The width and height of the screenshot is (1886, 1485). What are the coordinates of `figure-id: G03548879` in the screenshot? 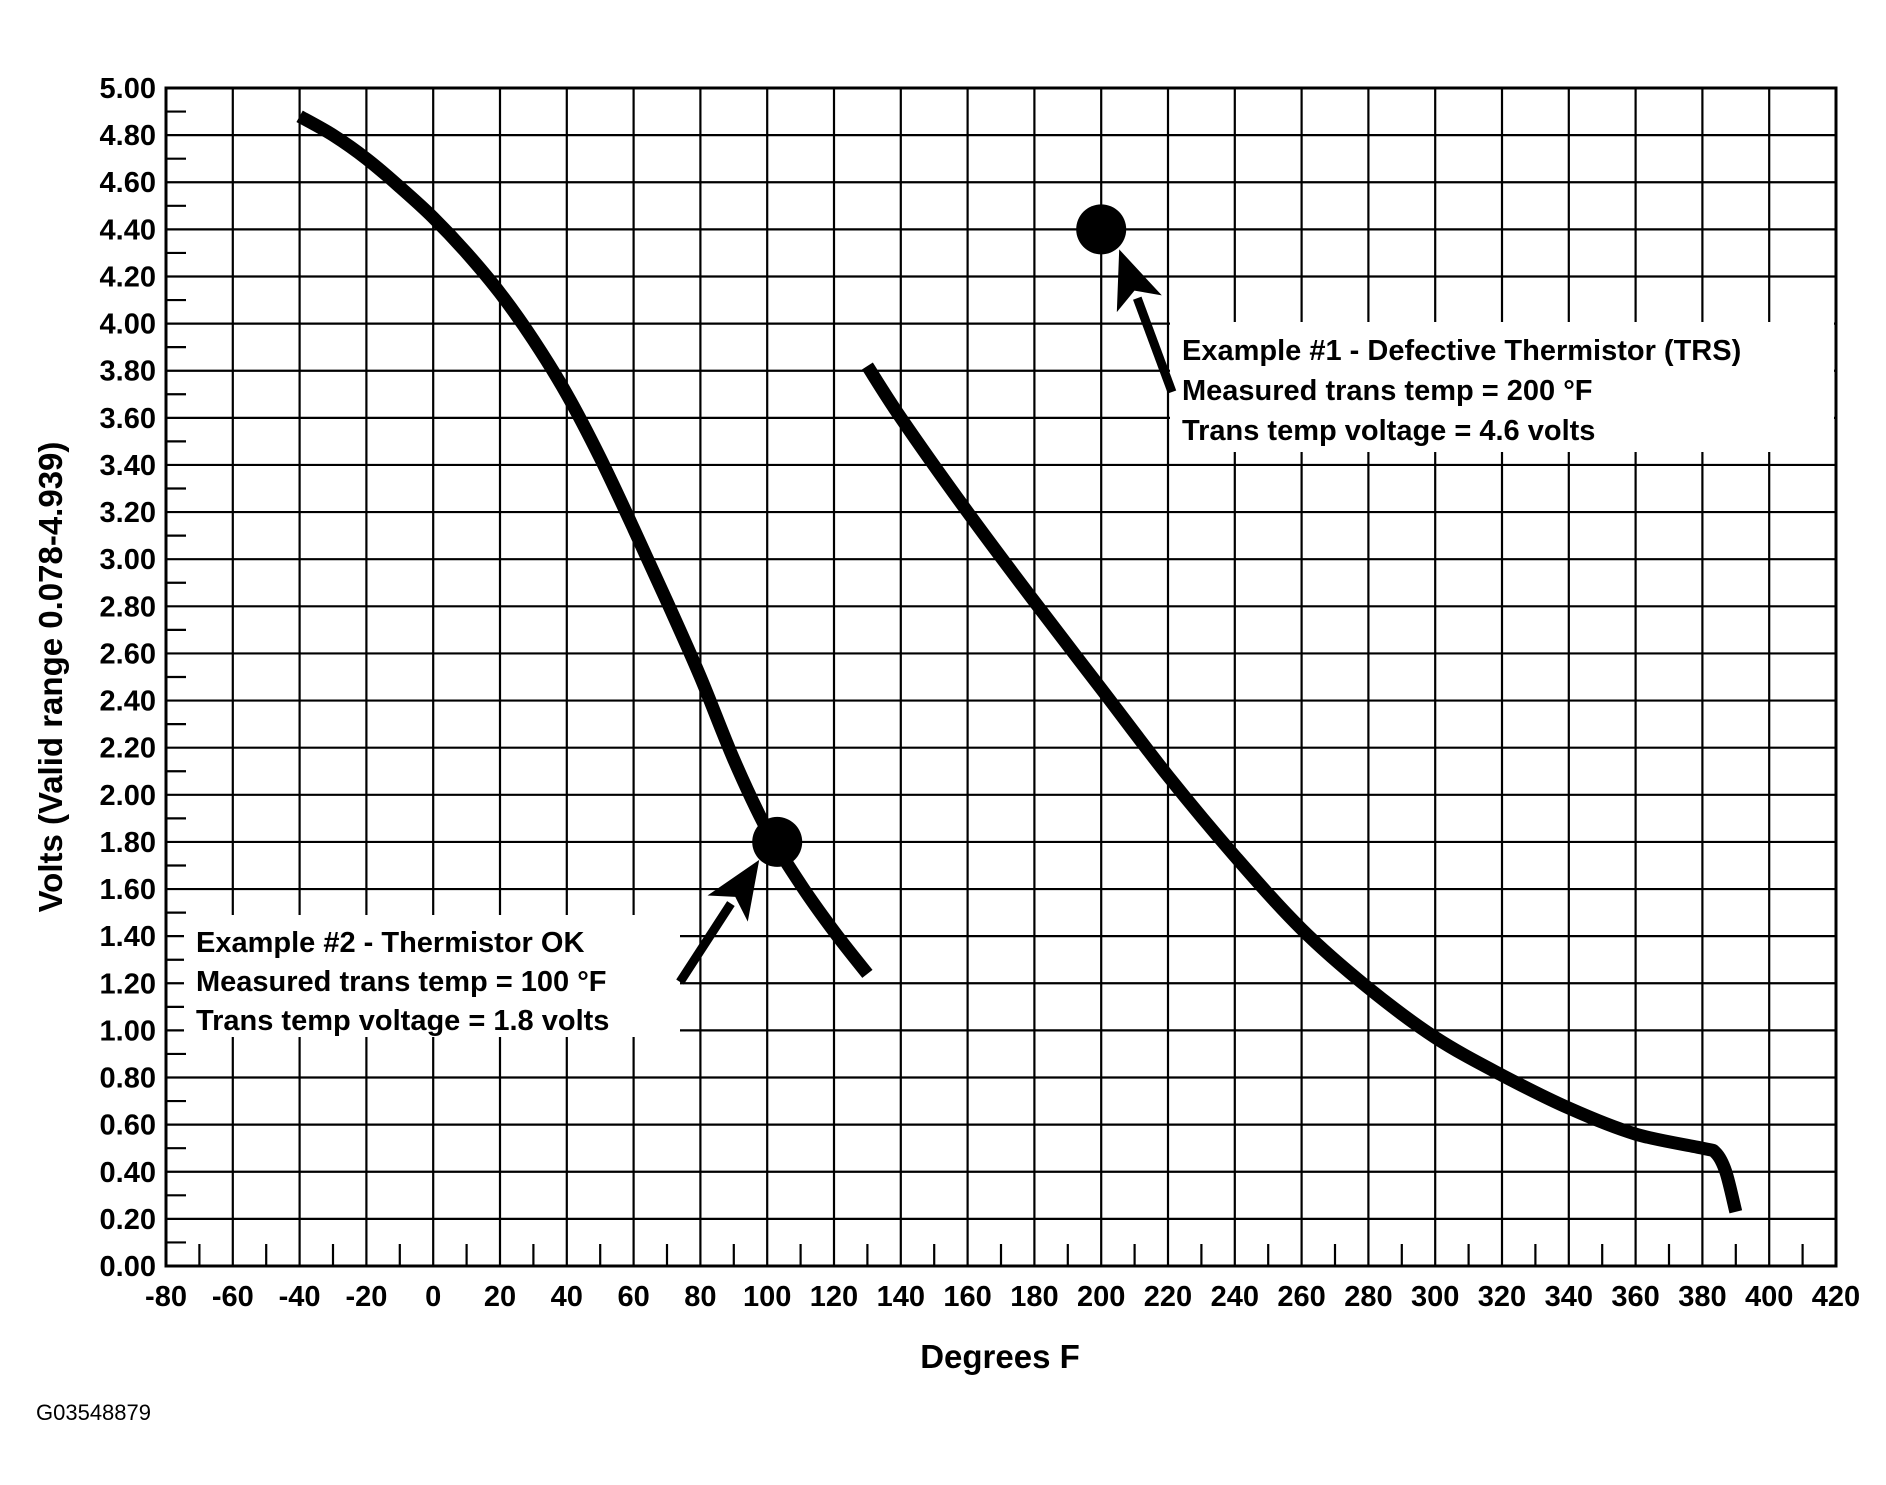 It's located at (93, 1412).